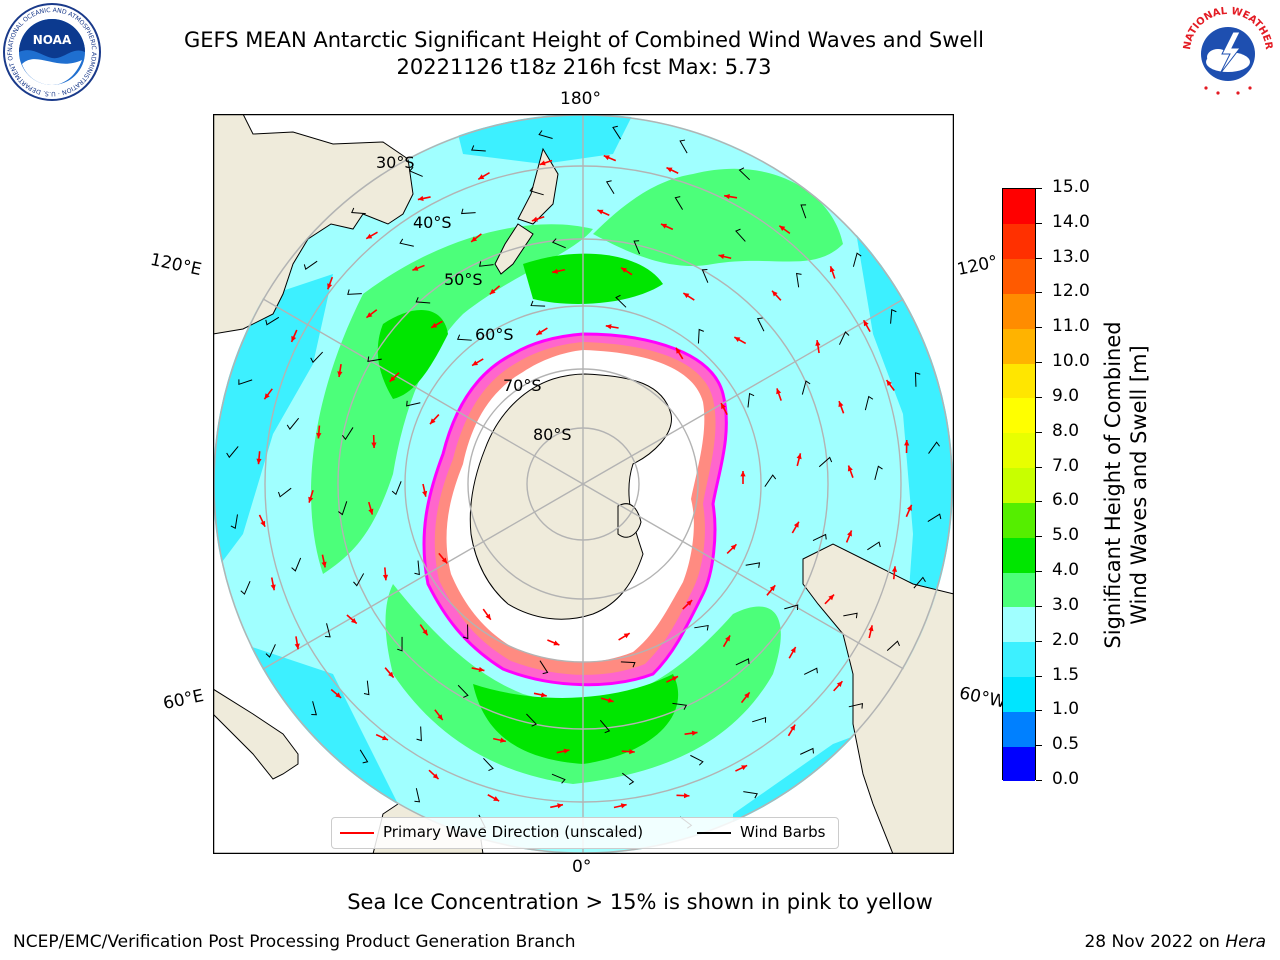 This screenshot has width=1280, height=960. Describe the element at coordinates (1175, 942) in the screenshot. I see `credit-right: 28 Nov 2022 on Hera` at that location.